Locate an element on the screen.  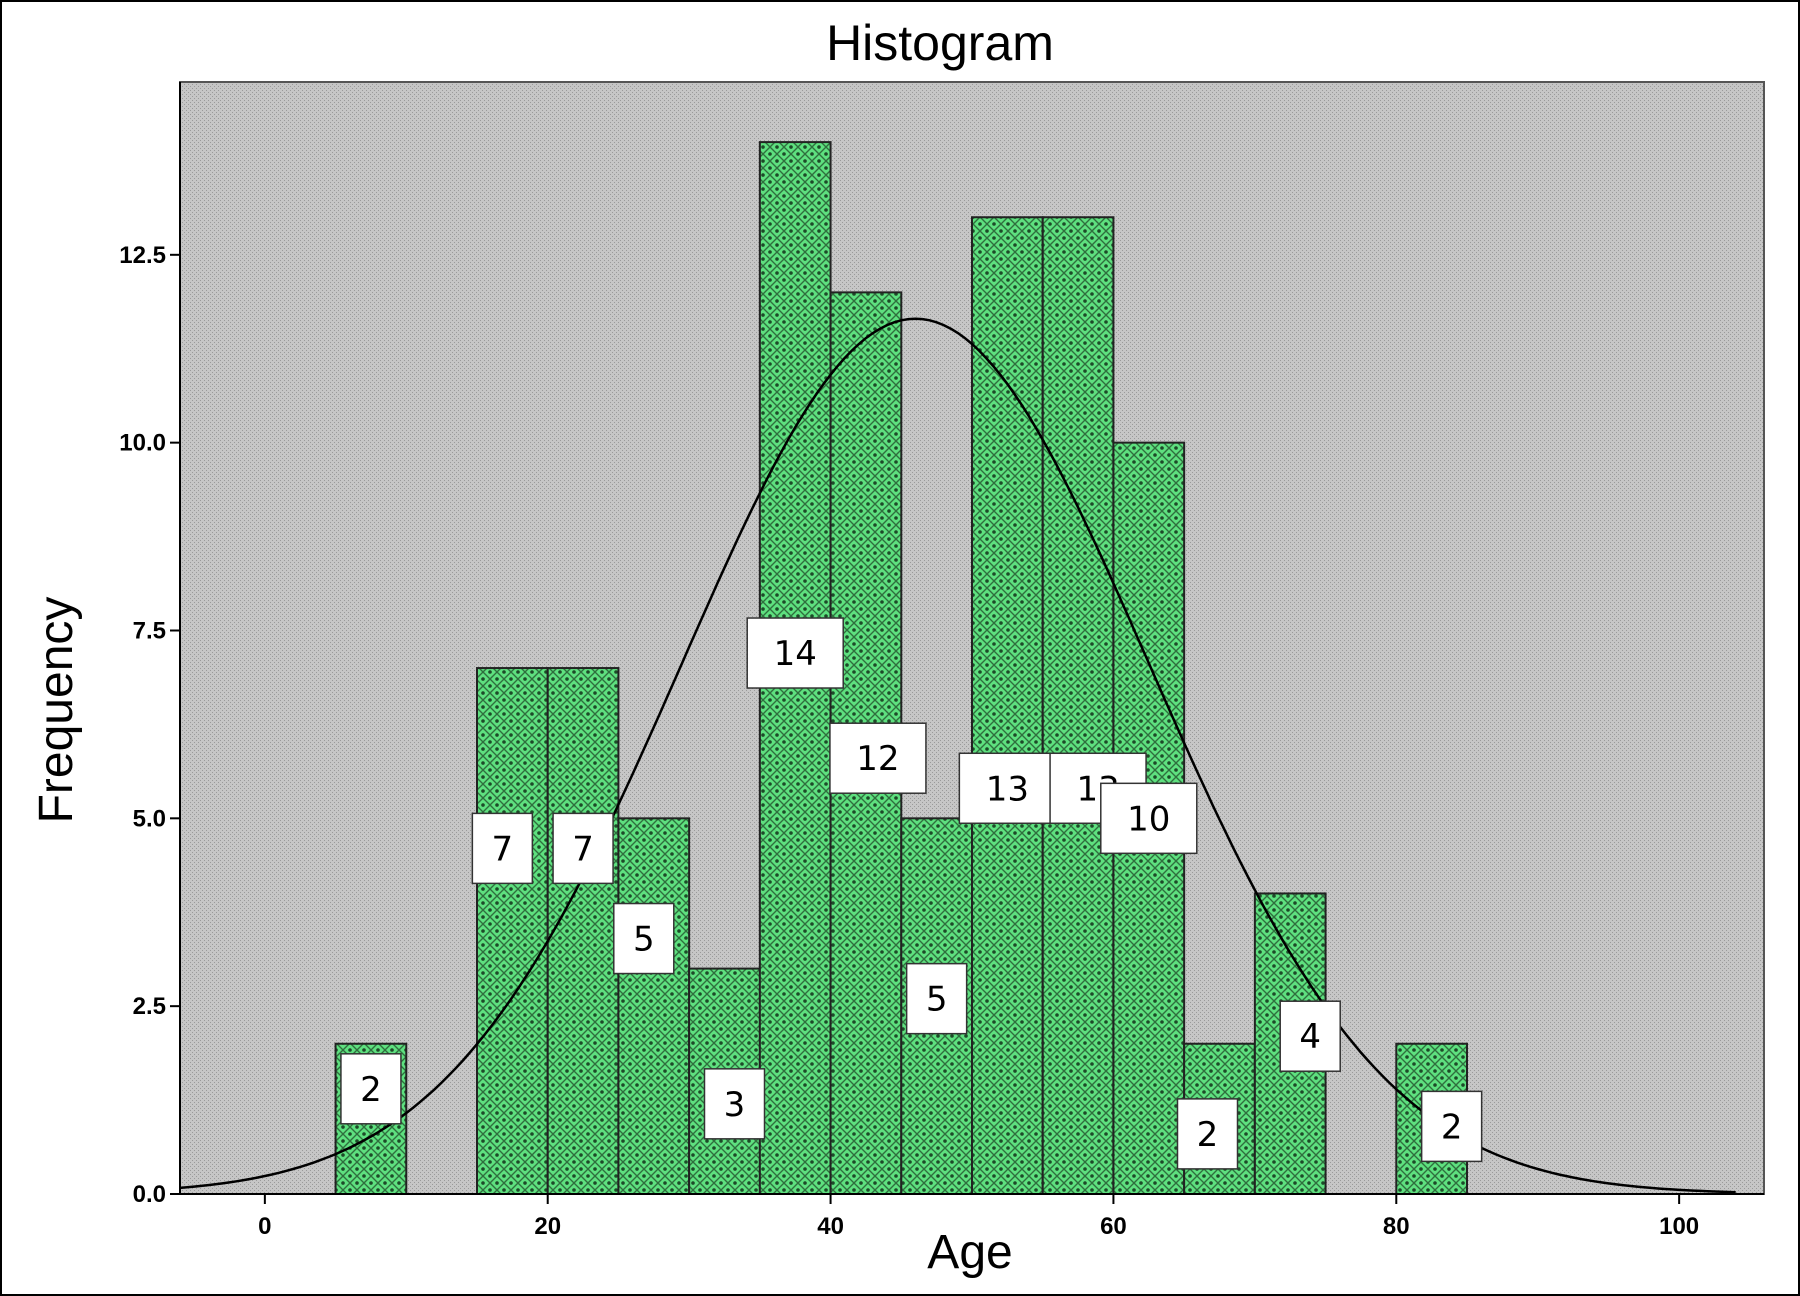
x-tick-label: 80 is located at coordinates (1396, 1226).